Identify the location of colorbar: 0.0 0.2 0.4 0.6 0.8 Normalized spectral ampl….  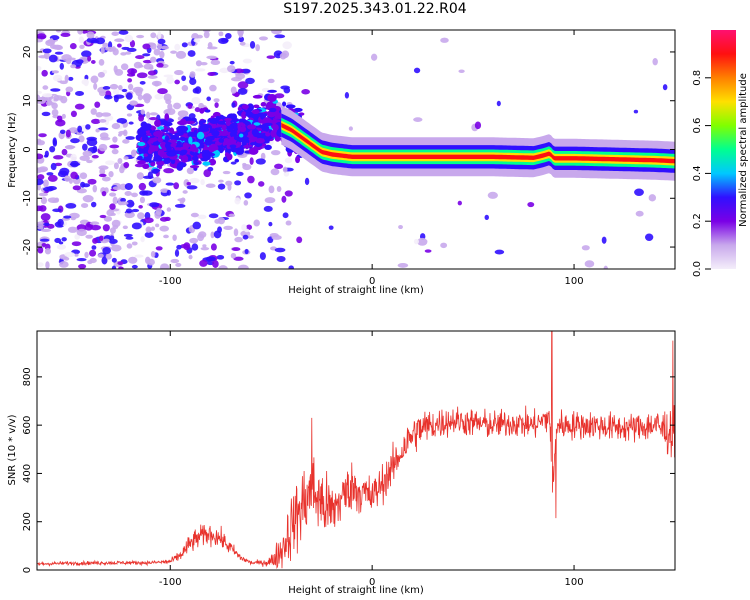
(720, 153).